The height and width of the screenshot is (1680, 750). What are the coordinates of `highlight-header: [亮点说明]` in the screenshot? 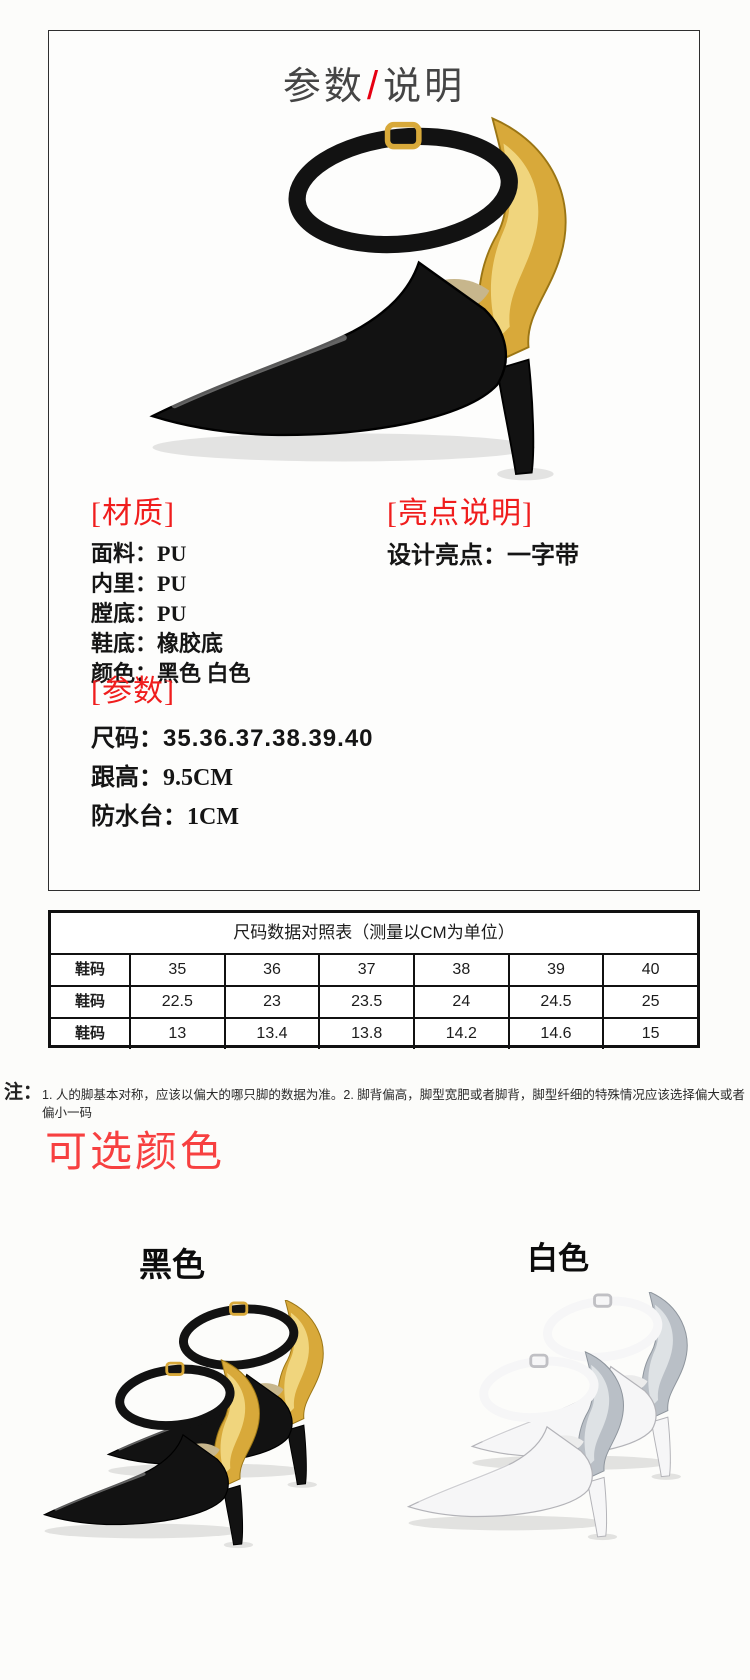 It's located at (460, 513).